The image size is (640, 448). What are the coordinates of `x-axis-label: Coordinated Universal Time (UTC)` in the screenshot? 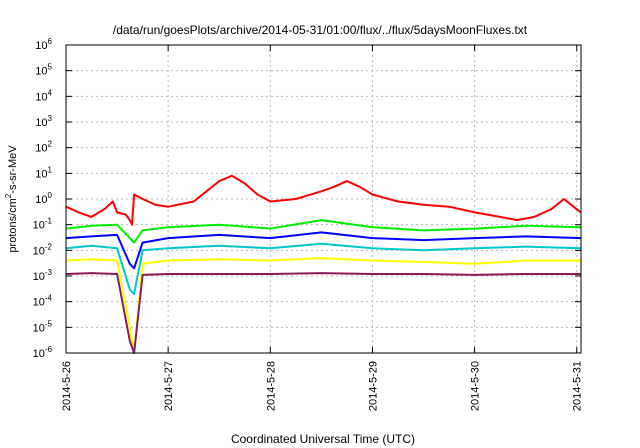 It's located at (323, 439).